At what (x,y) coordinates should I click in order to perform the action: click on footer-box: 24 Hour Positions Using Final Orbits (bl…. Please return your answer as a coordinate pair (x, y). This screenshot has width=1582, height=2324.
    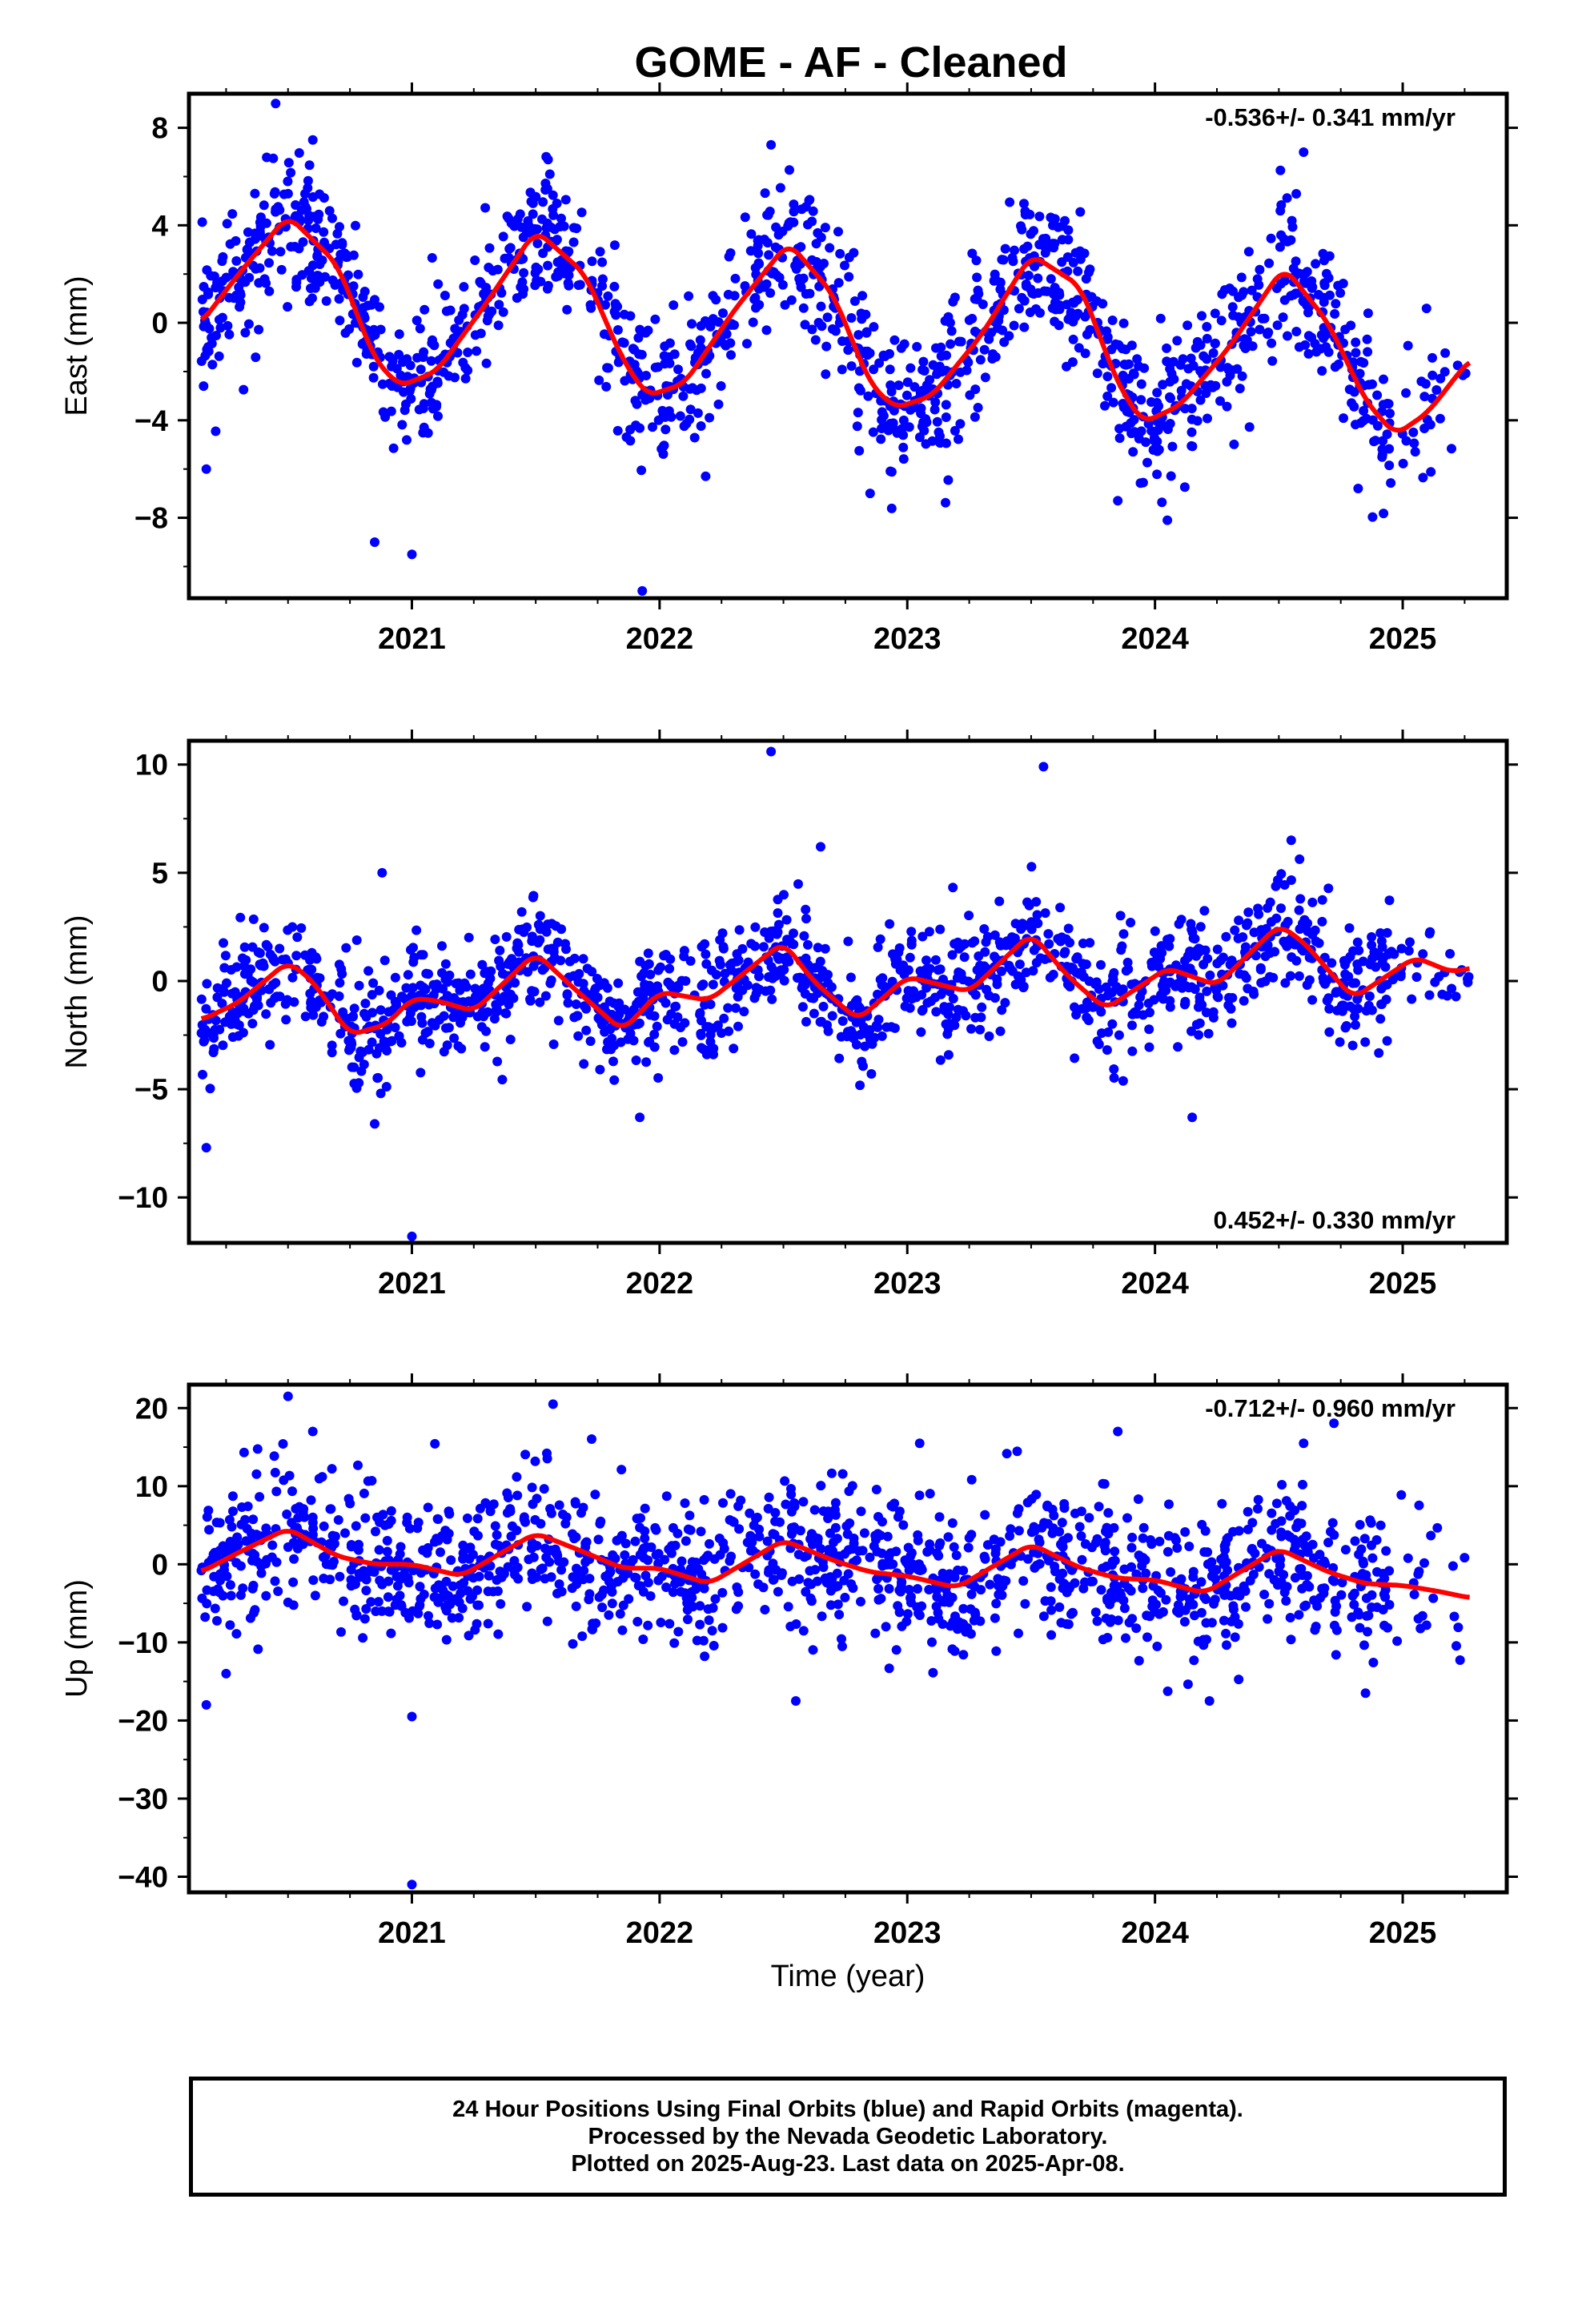
    Looking at the image, I should click on (848, 2137).